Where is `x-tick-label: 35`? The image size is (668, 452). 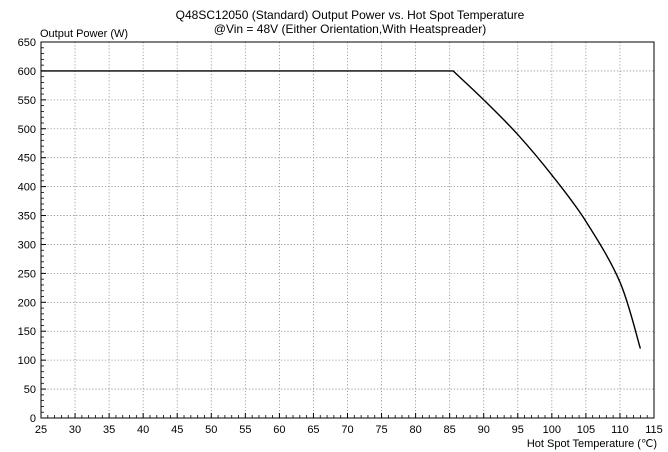
x-tick-label: 35 is located at coordinates (109, 430).